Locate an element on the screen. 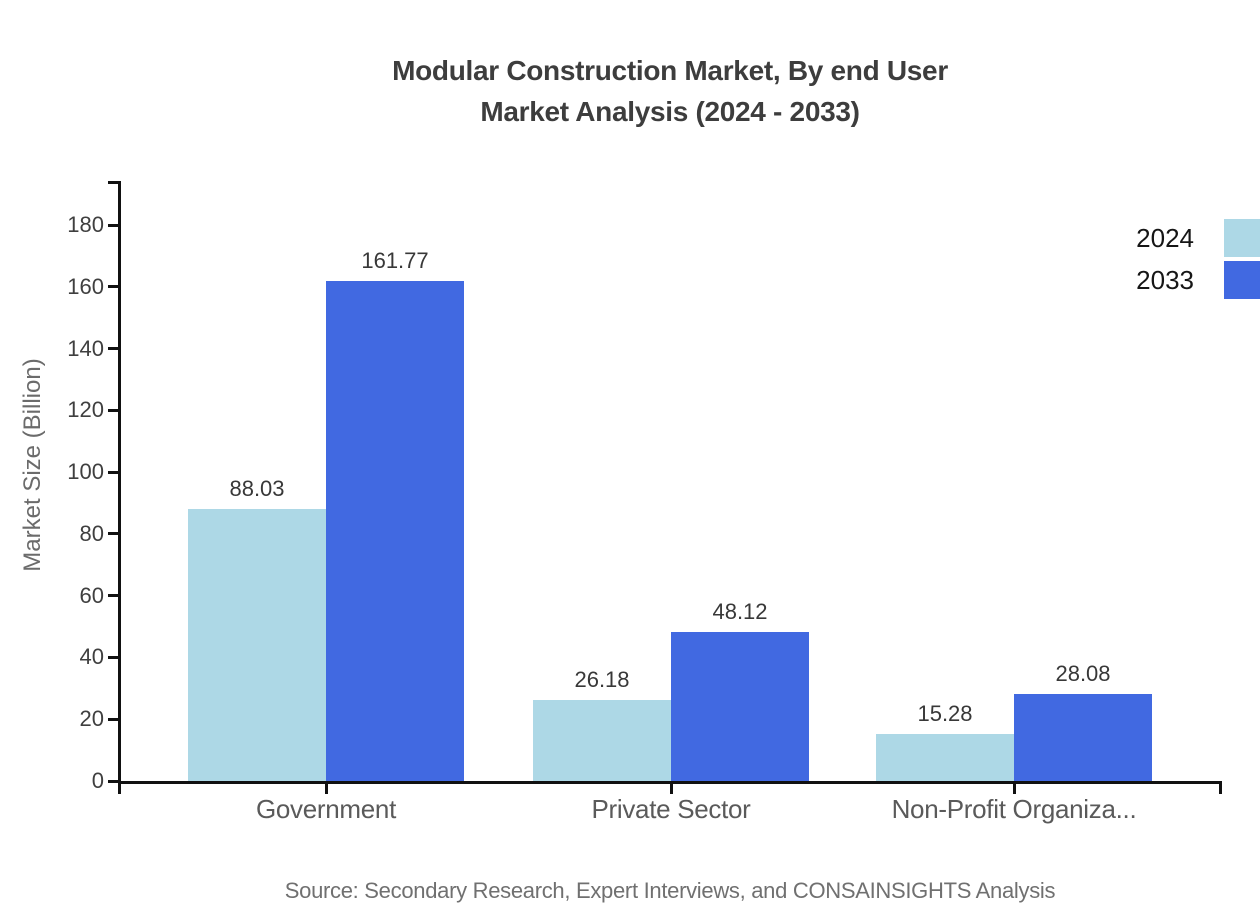  legend: 2024 2033 is located at coordinates (1198, 261).